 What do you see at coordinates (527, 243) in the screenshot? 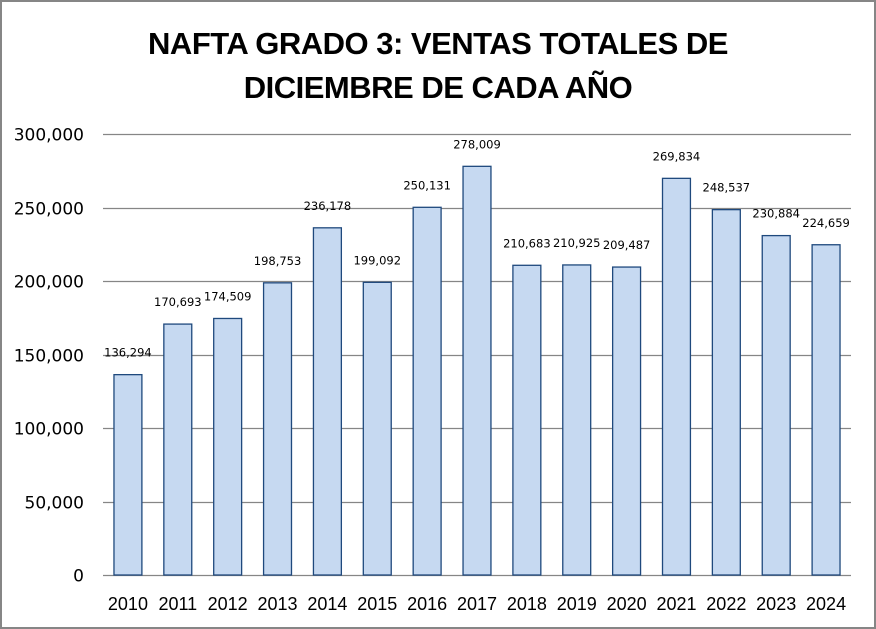
I see `data-label-2018: 210,683` at bounding box center [527, 243].